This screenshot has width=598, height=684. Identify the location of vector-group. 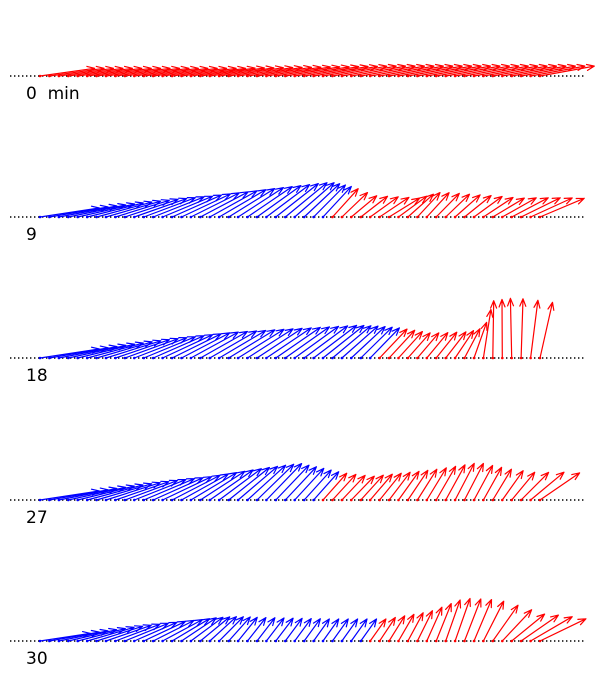
(312, 620).